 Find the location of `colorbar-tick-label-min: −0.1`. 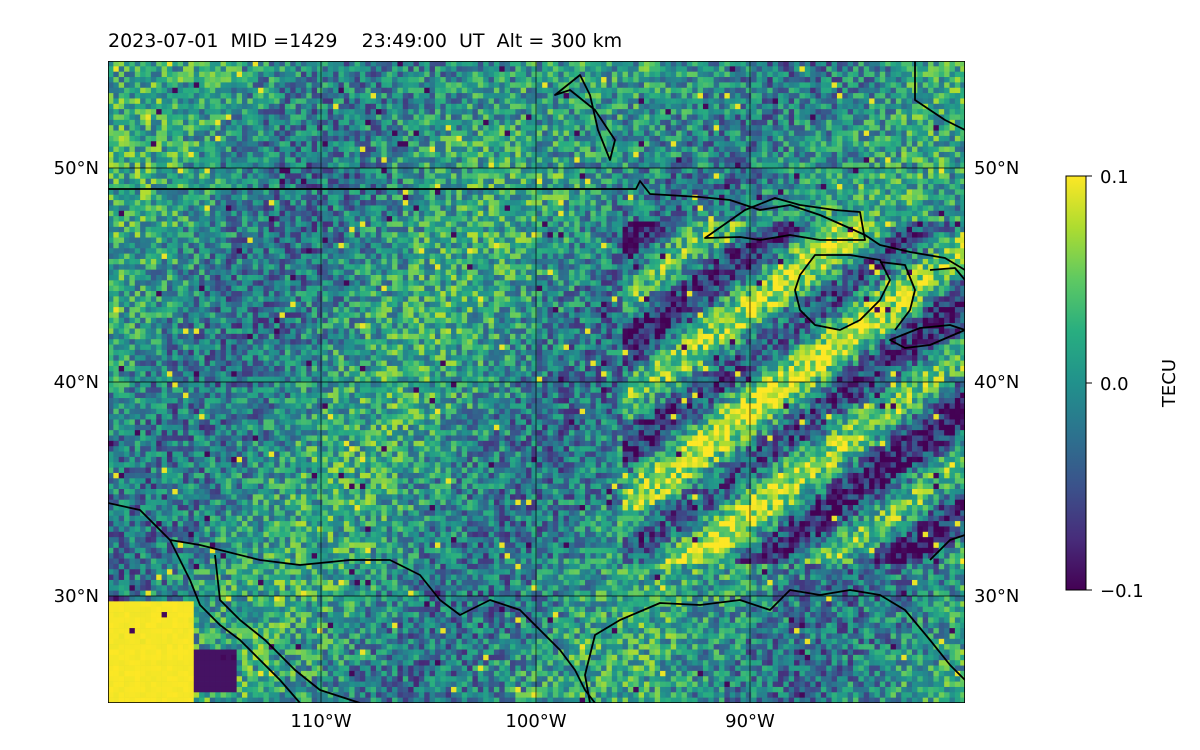

colorbar-tick-label-min: −0.1 is located at coordinates (1122, 591).